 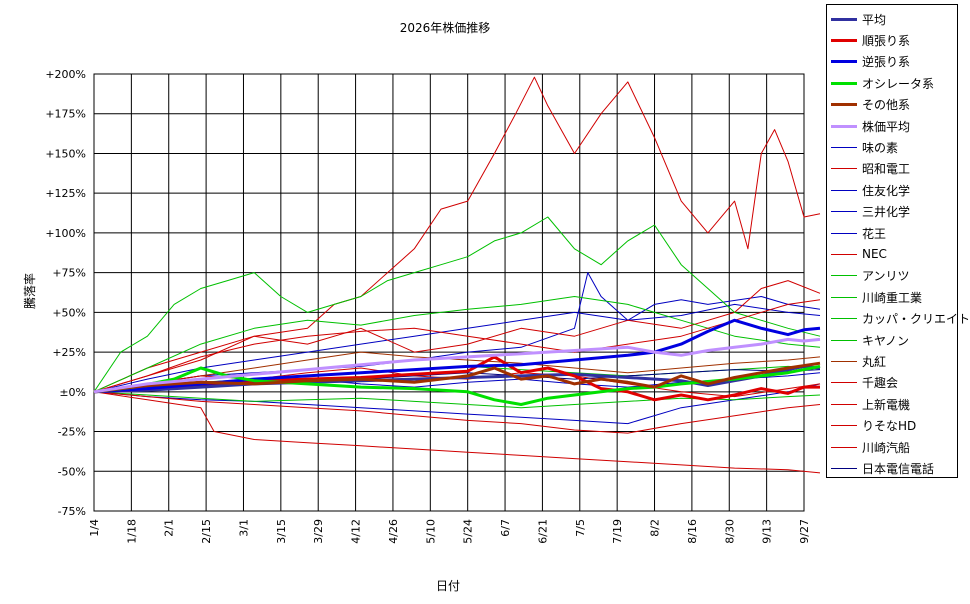 I want to click on x-tick-label: 7/5, so click(x=580, y=528).